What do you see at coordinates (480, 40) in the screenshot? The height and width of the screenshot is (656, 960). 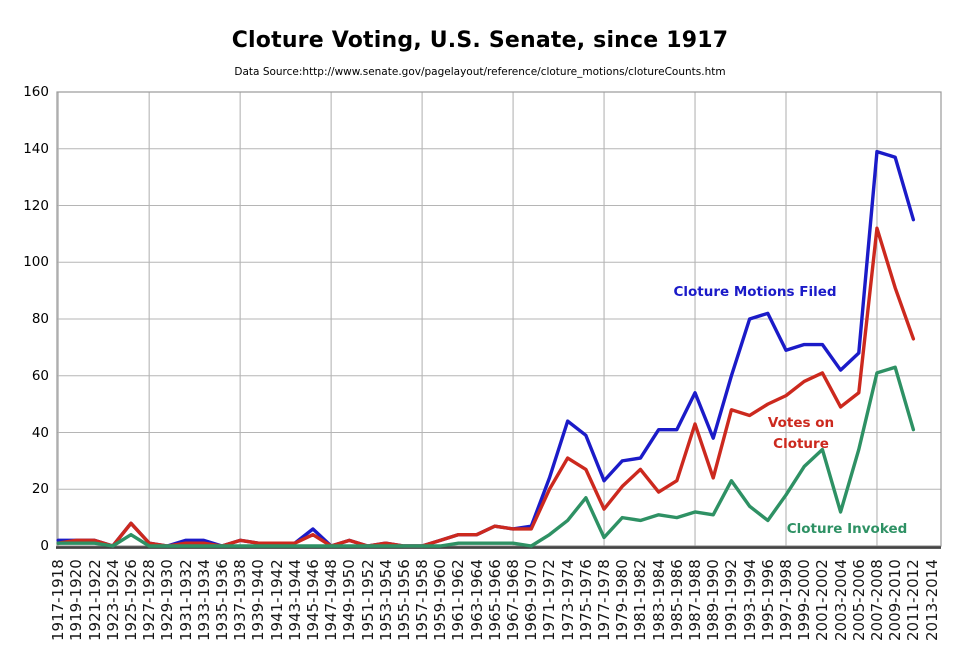 I see `chart-title: Cloture Voting, U.S. Senate, since 1917` at bounding box center [480, 40].